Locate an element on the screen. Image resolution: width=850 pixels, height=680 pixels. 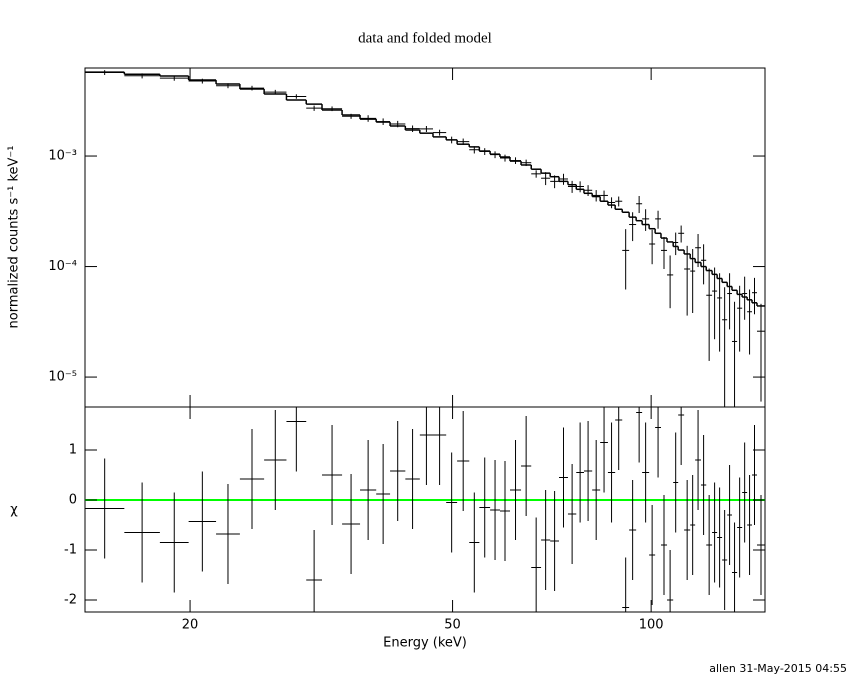
y-tick-label: 10⁻⁴ is located at coordinates (62, 266).